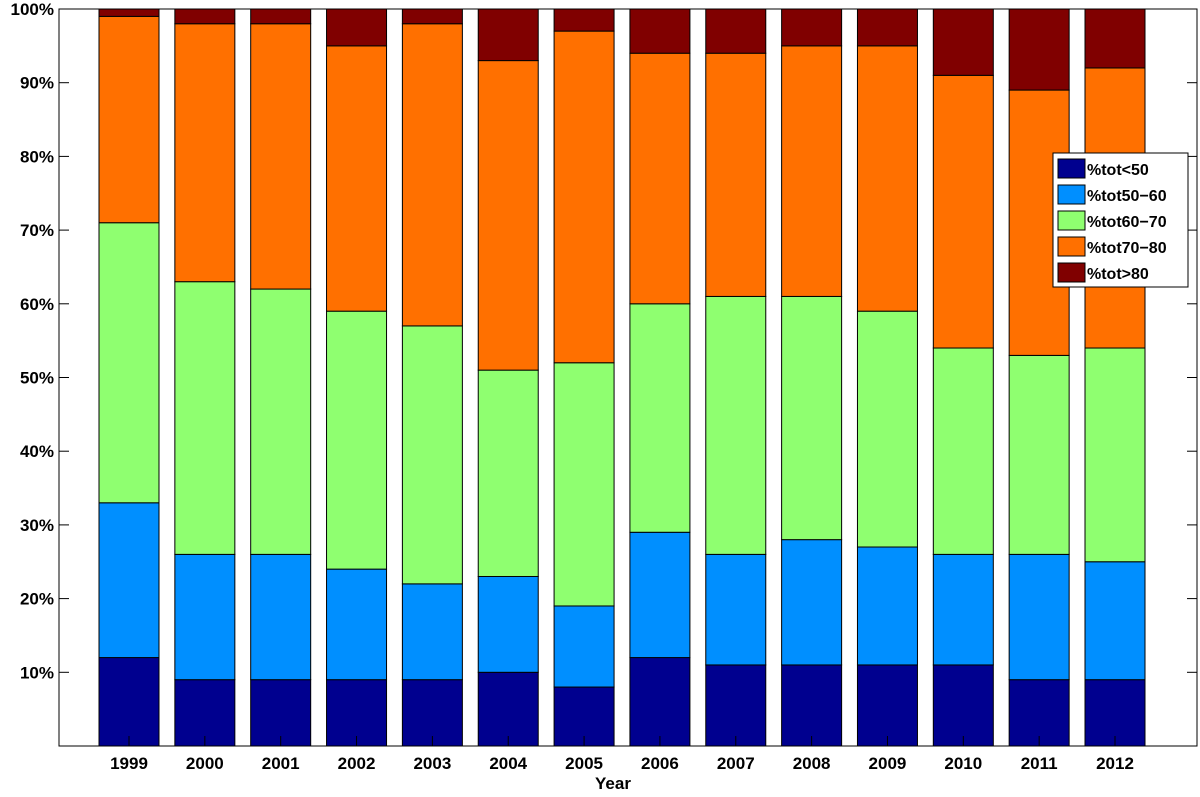  Describe the element at coordinates (37, 83) in the screenshot. I see `y-tick-label: 90%` at that location.